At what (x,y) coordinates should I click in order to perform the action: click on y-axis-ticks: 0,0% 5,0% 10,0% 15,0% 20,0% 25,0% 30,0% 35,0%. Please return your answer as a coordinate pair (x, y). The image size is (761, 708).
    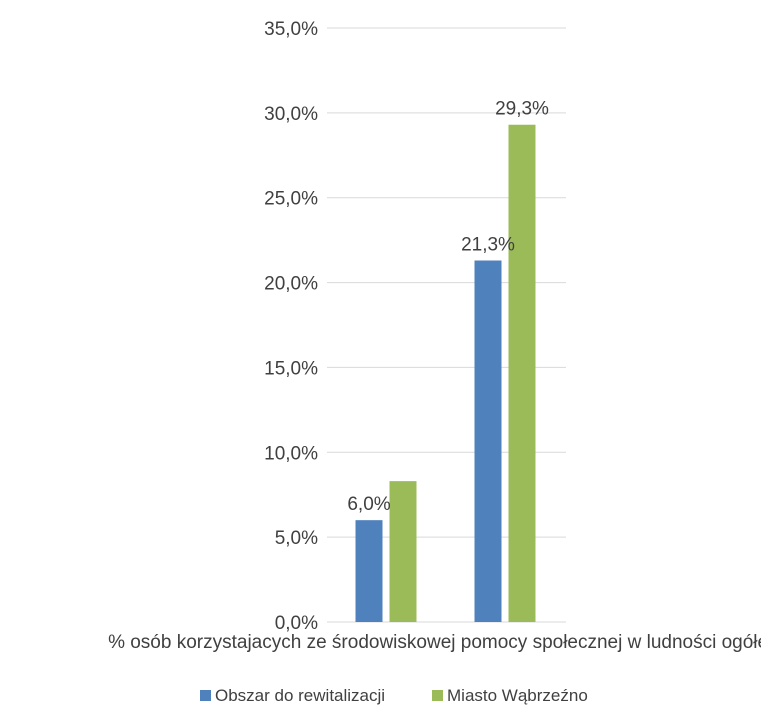
    Looking at the image, I should click on (291, 326).